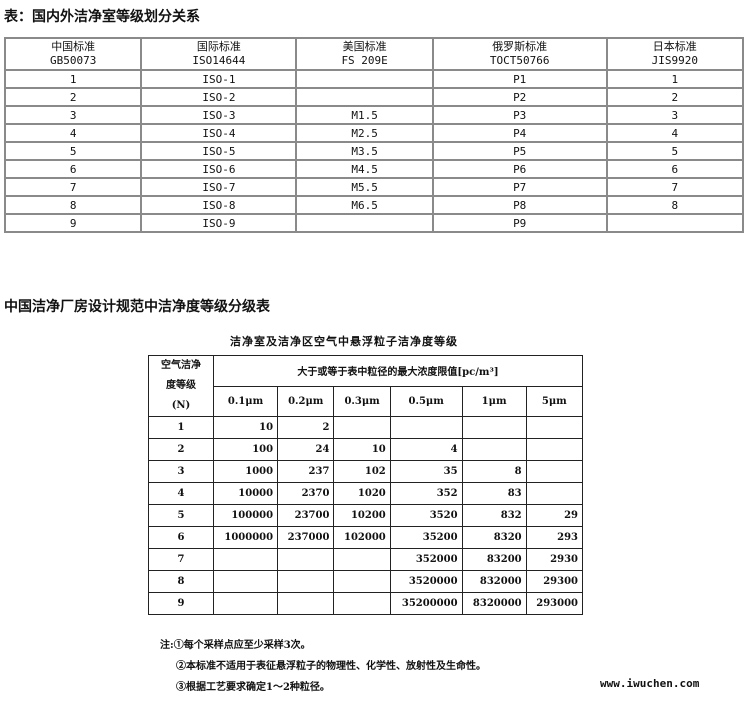  I want to click on header-text: 日本标准, so click(674, 46).